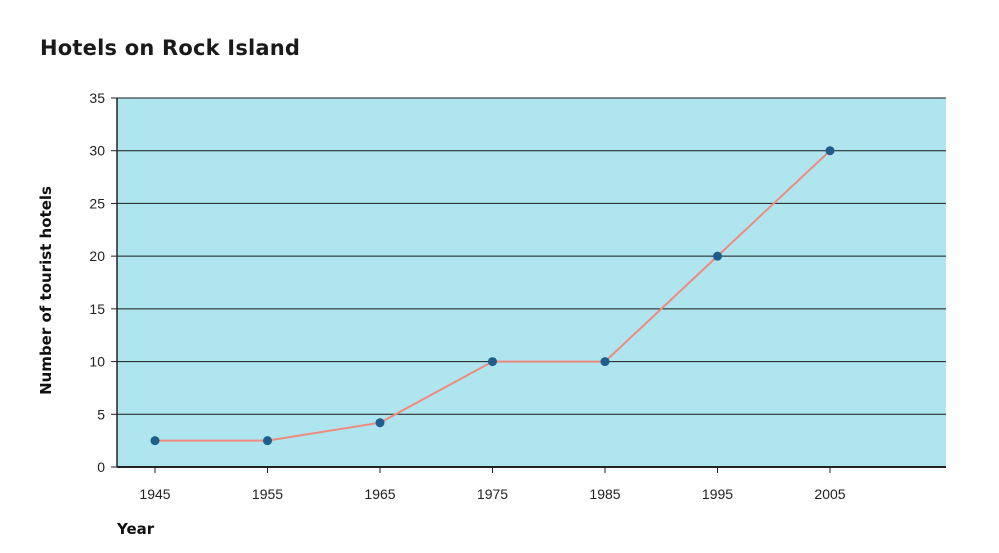 The image size is (999, 553). What do you see at coordinates (103, 282) in the screenshot?
I see `y-axis-ticks: 0 5 10 15 20 25 30 35` at bounding box center [103, 282].